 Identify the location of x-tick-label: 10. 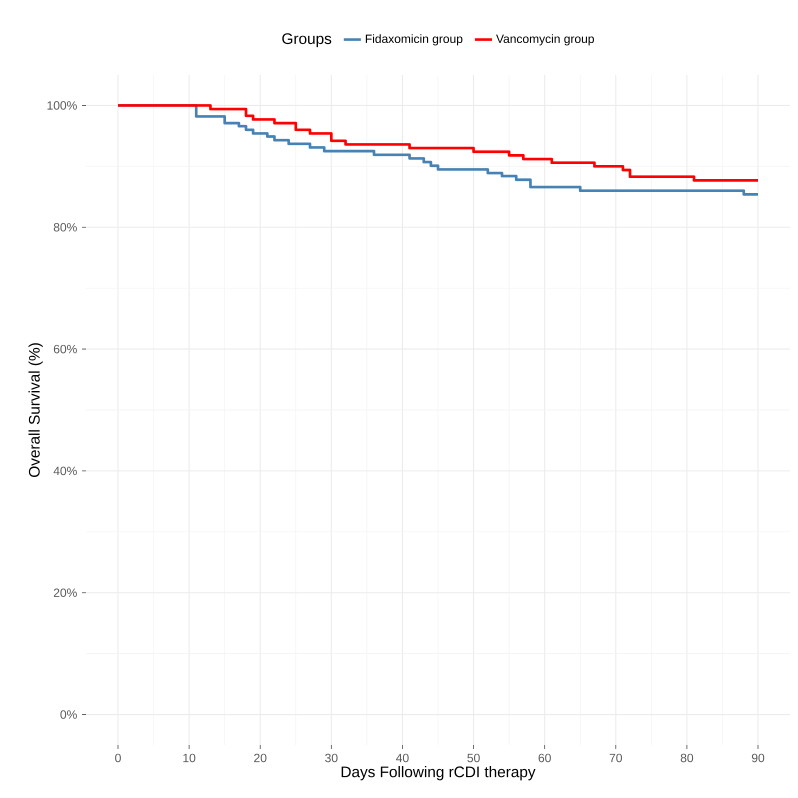
(189, 758).